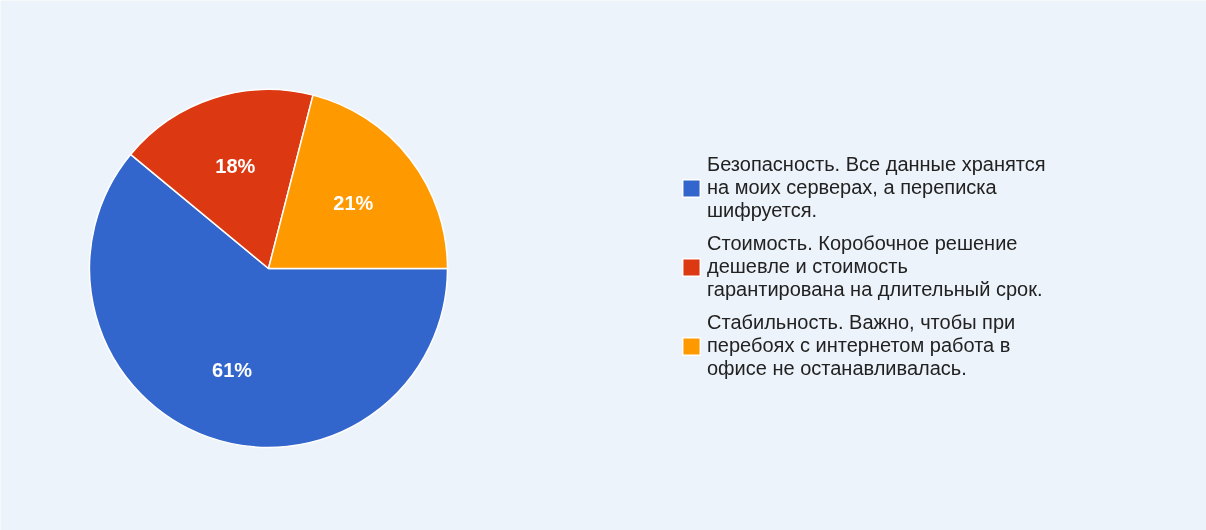  Describe the element at coordinates (861, 345) in the screenshot. I see `legend-label: Стабильность. Важно, чтобы при перебоях с интернетом работа в офисе не останавливалась.` at that location.